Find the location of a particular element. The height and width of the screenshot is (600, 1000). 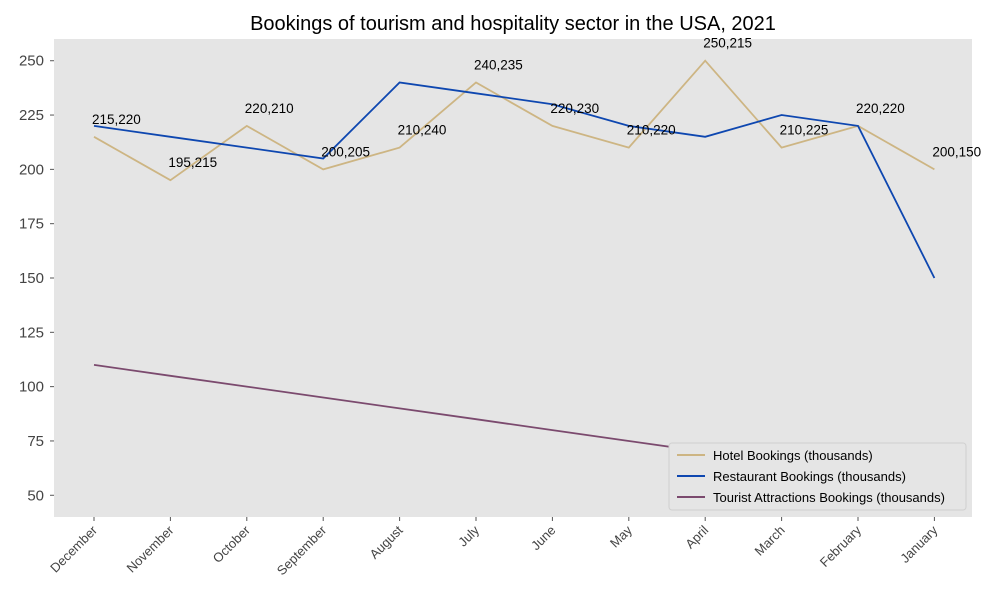

y-axis: 50 75 100 125 150 175 200 225 250 is located at coordinates (36, 278).